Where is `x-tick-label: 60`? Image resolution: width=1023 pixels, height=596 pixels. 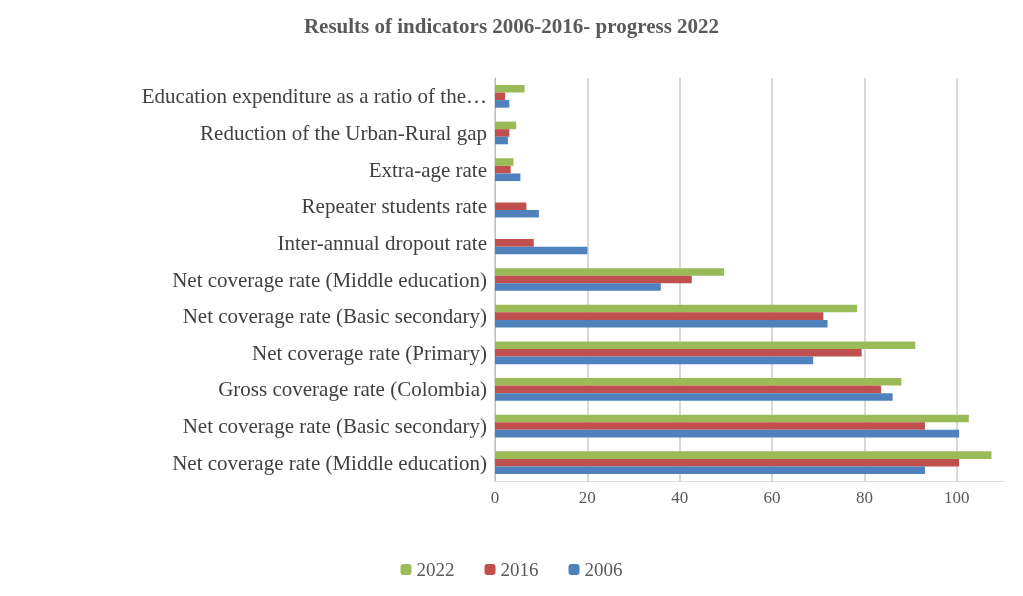 x-tick-label: 60 is located at coordinates (772, 497).